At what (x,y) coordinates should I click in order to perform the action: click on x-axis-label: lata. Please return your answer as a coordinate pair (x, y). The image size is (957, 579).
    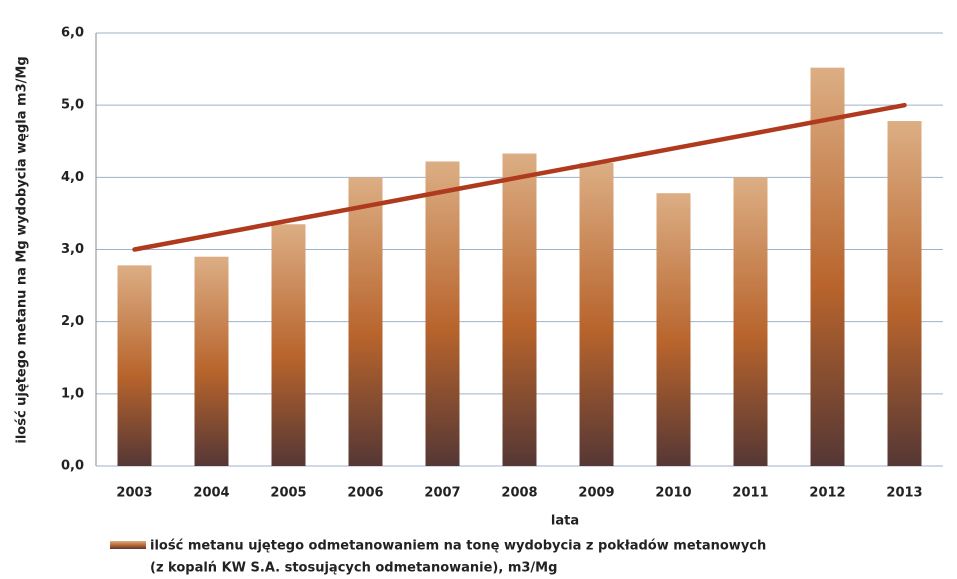
    Looking at the image, I should click on (565, 521).